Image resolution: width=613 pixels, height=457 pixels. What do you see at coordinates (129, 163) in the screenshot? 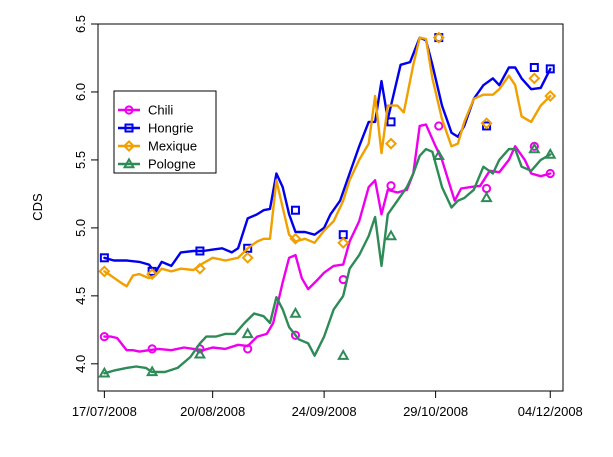
I see `legend-marker-pologne` at bounding box center [129, 163].